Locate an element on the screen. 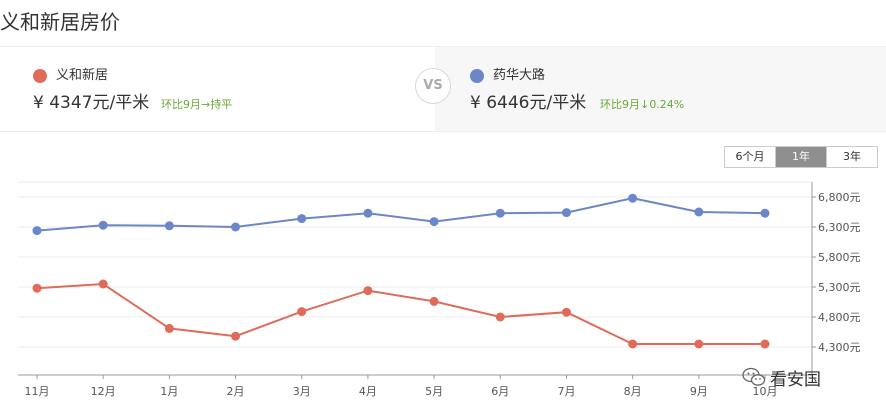  tab-1-year: 1年 is located at coordinates (801, 157).